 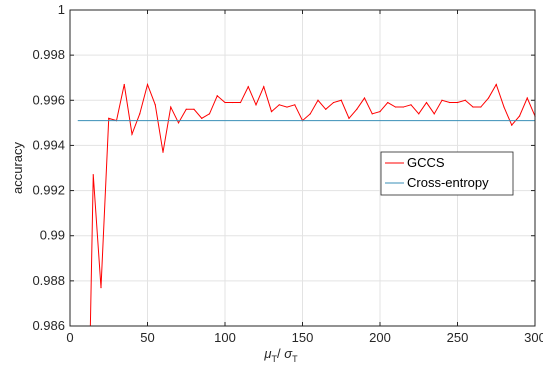 I want to click on x-axis-title-sigma: σ, so click(x=288, y=353).